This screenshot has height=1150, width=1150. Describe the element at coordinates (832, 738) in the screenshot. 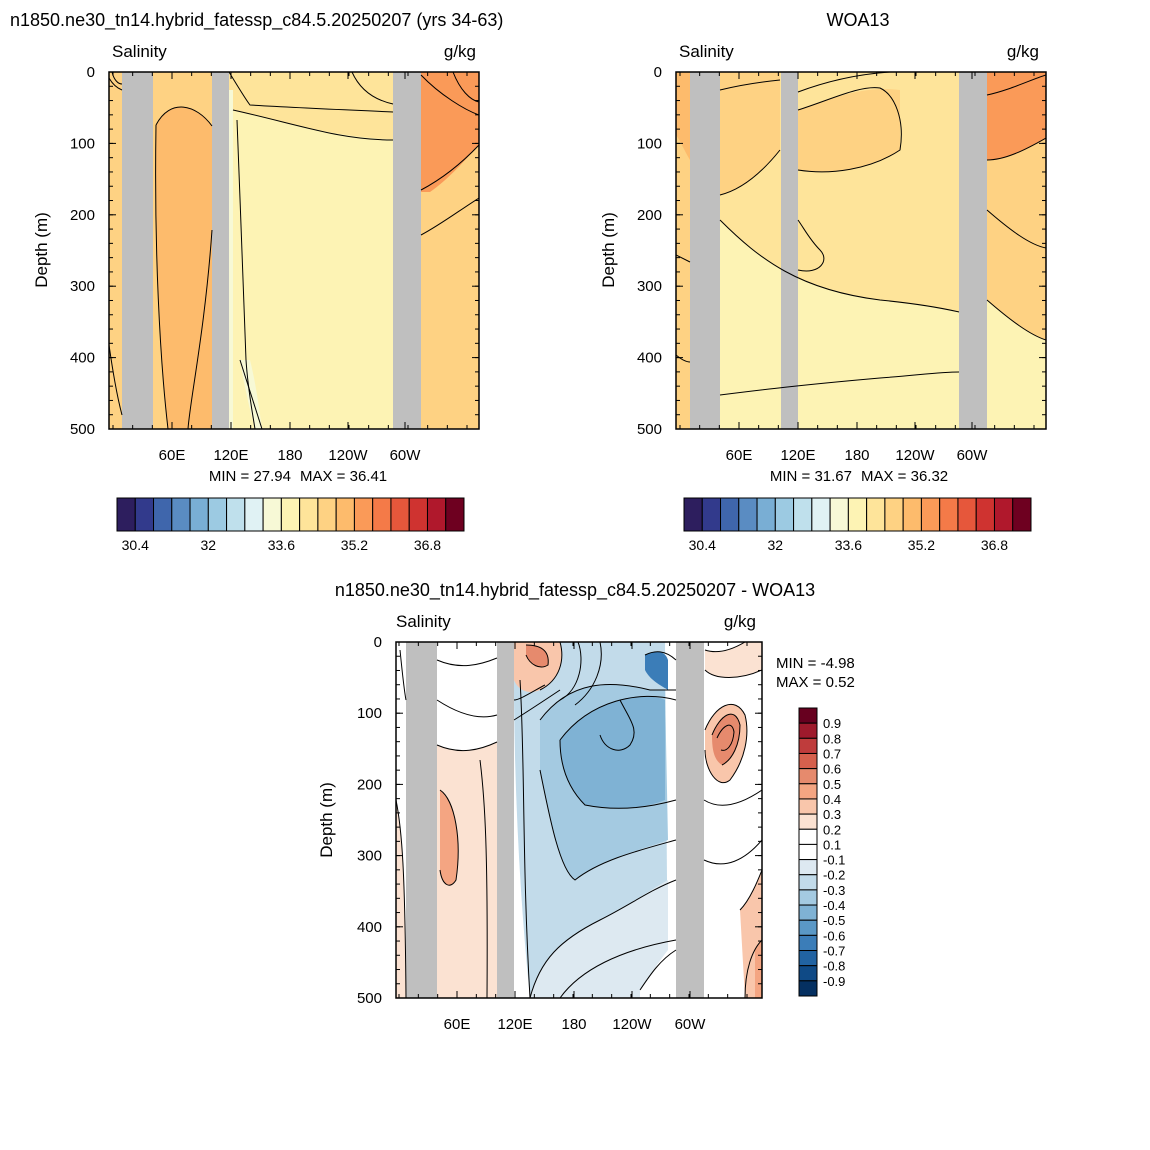

I see `colorbar-label: 0.8` at that location.